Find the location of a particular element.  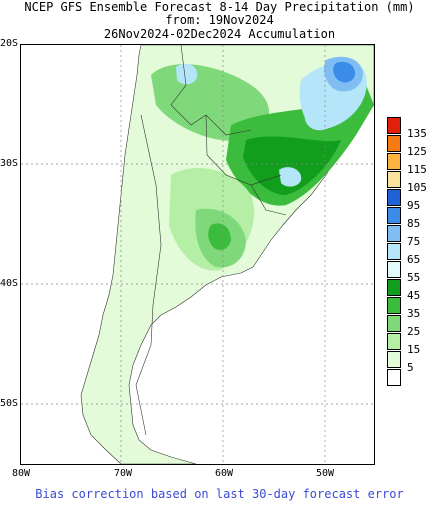

precip-area-ne-heavy is located at coordinates (344, 72).